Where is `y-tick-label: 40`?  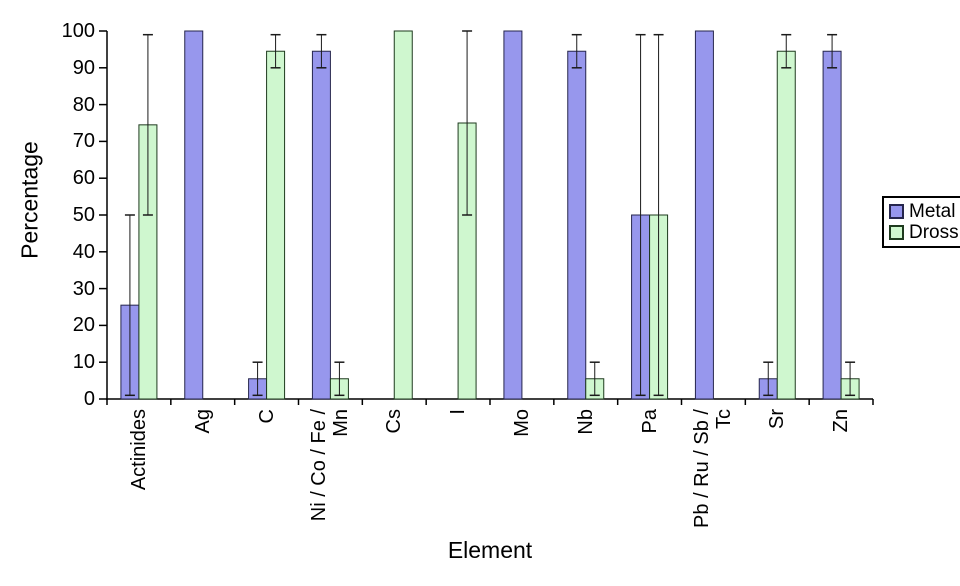 y-tick-label: 40 is located at coordinates (83, 251).